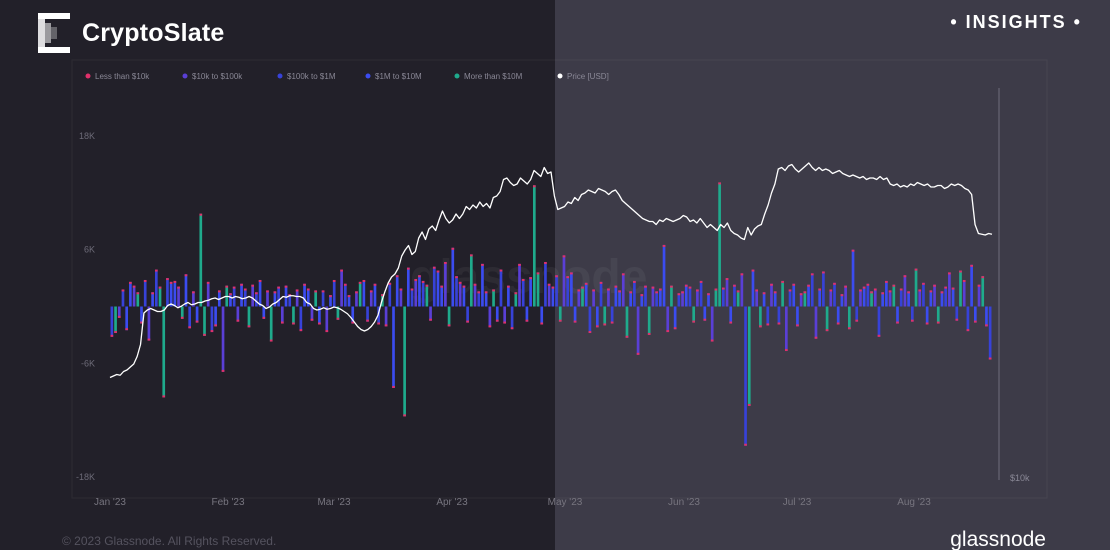  I want to click on legend-label: $10k to $100k, so click(217, 76).